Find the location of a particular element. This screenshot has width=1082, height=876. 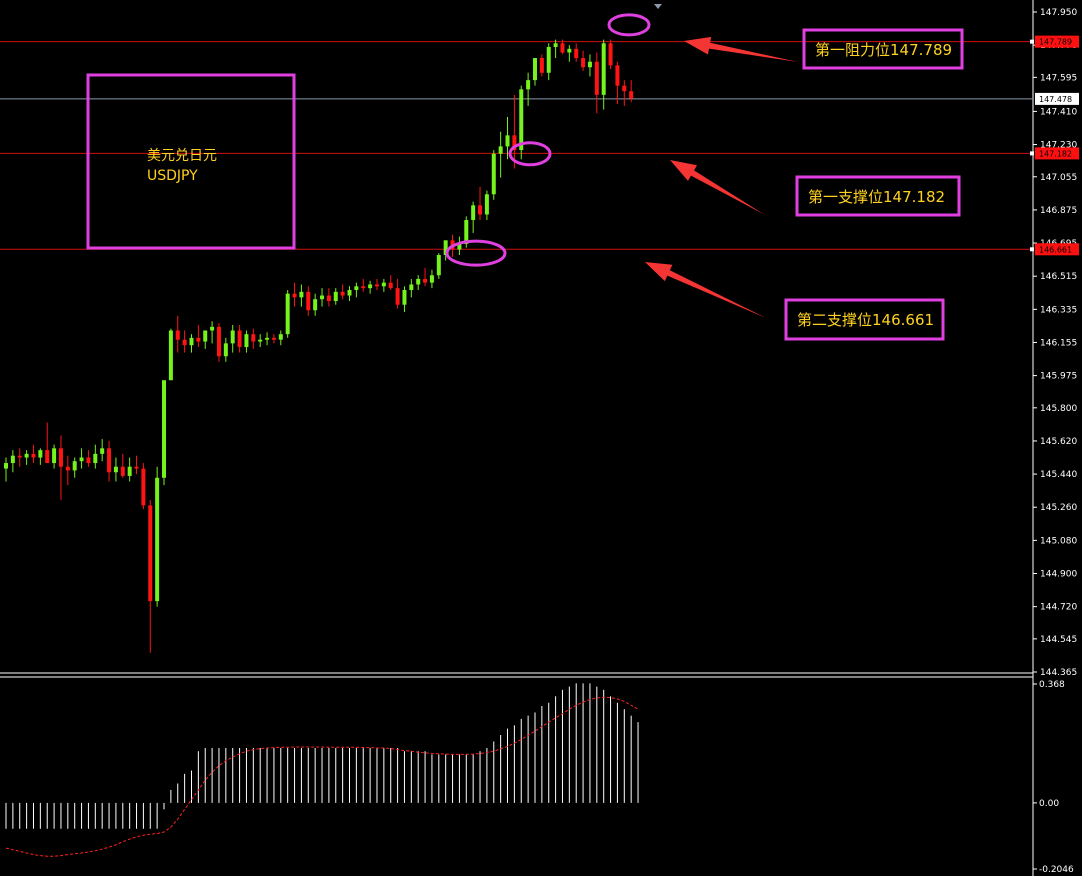

level-annotation-label: 第二支撑位146.661 is located at coordinates (865, 320).